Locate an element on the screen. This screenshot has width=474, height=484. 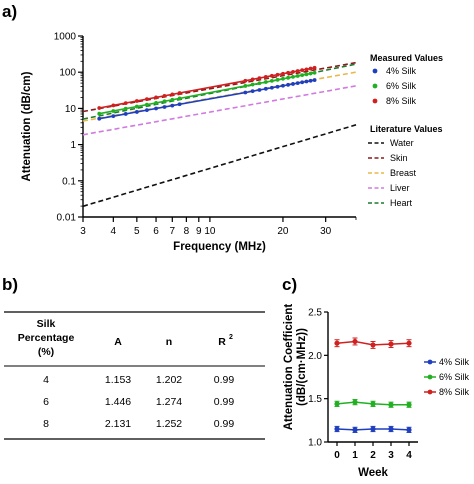
x-tick-label: 30 is located at coordinates (326, 231).